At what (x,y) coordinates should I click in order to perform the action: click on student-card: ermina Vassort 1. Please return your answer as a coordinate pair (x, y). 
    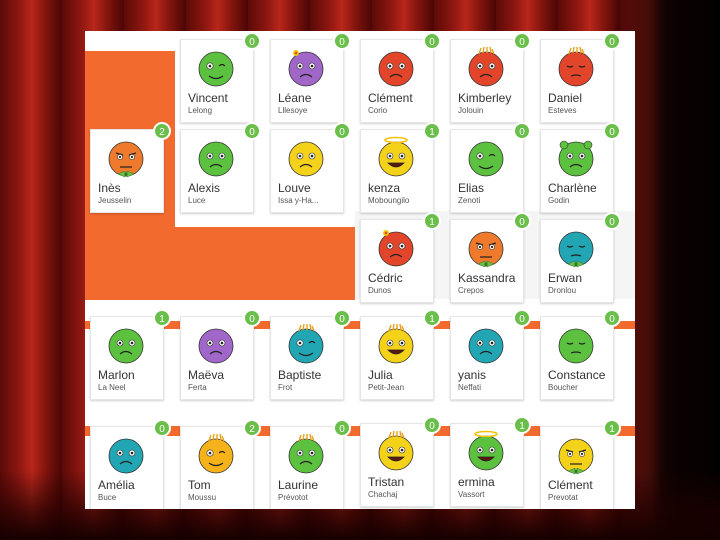
    Looking at the image, I should click on (490, 461).